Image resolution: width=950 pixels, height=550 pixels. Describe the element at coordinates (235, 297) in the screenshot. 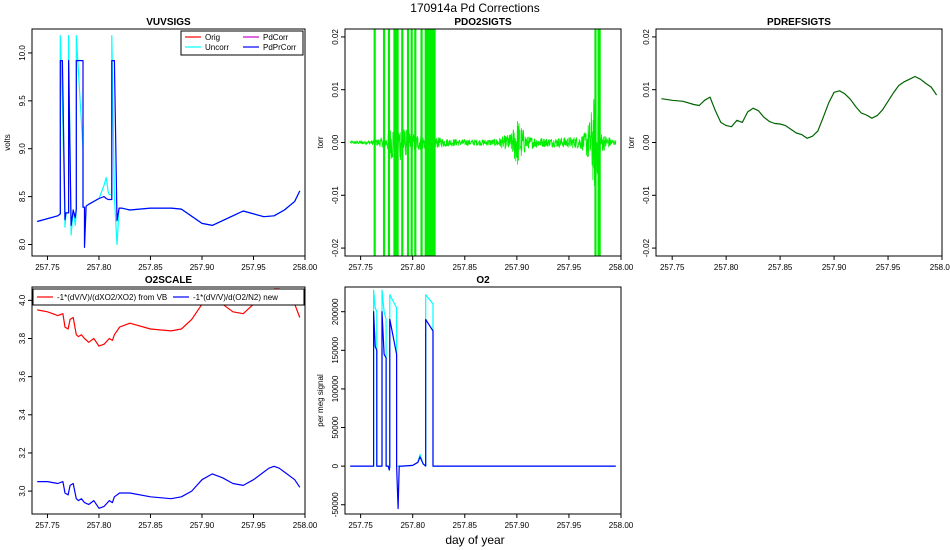

I see `legend-entry: -1*(dV/V)/d(O2/N2) new` at that location.